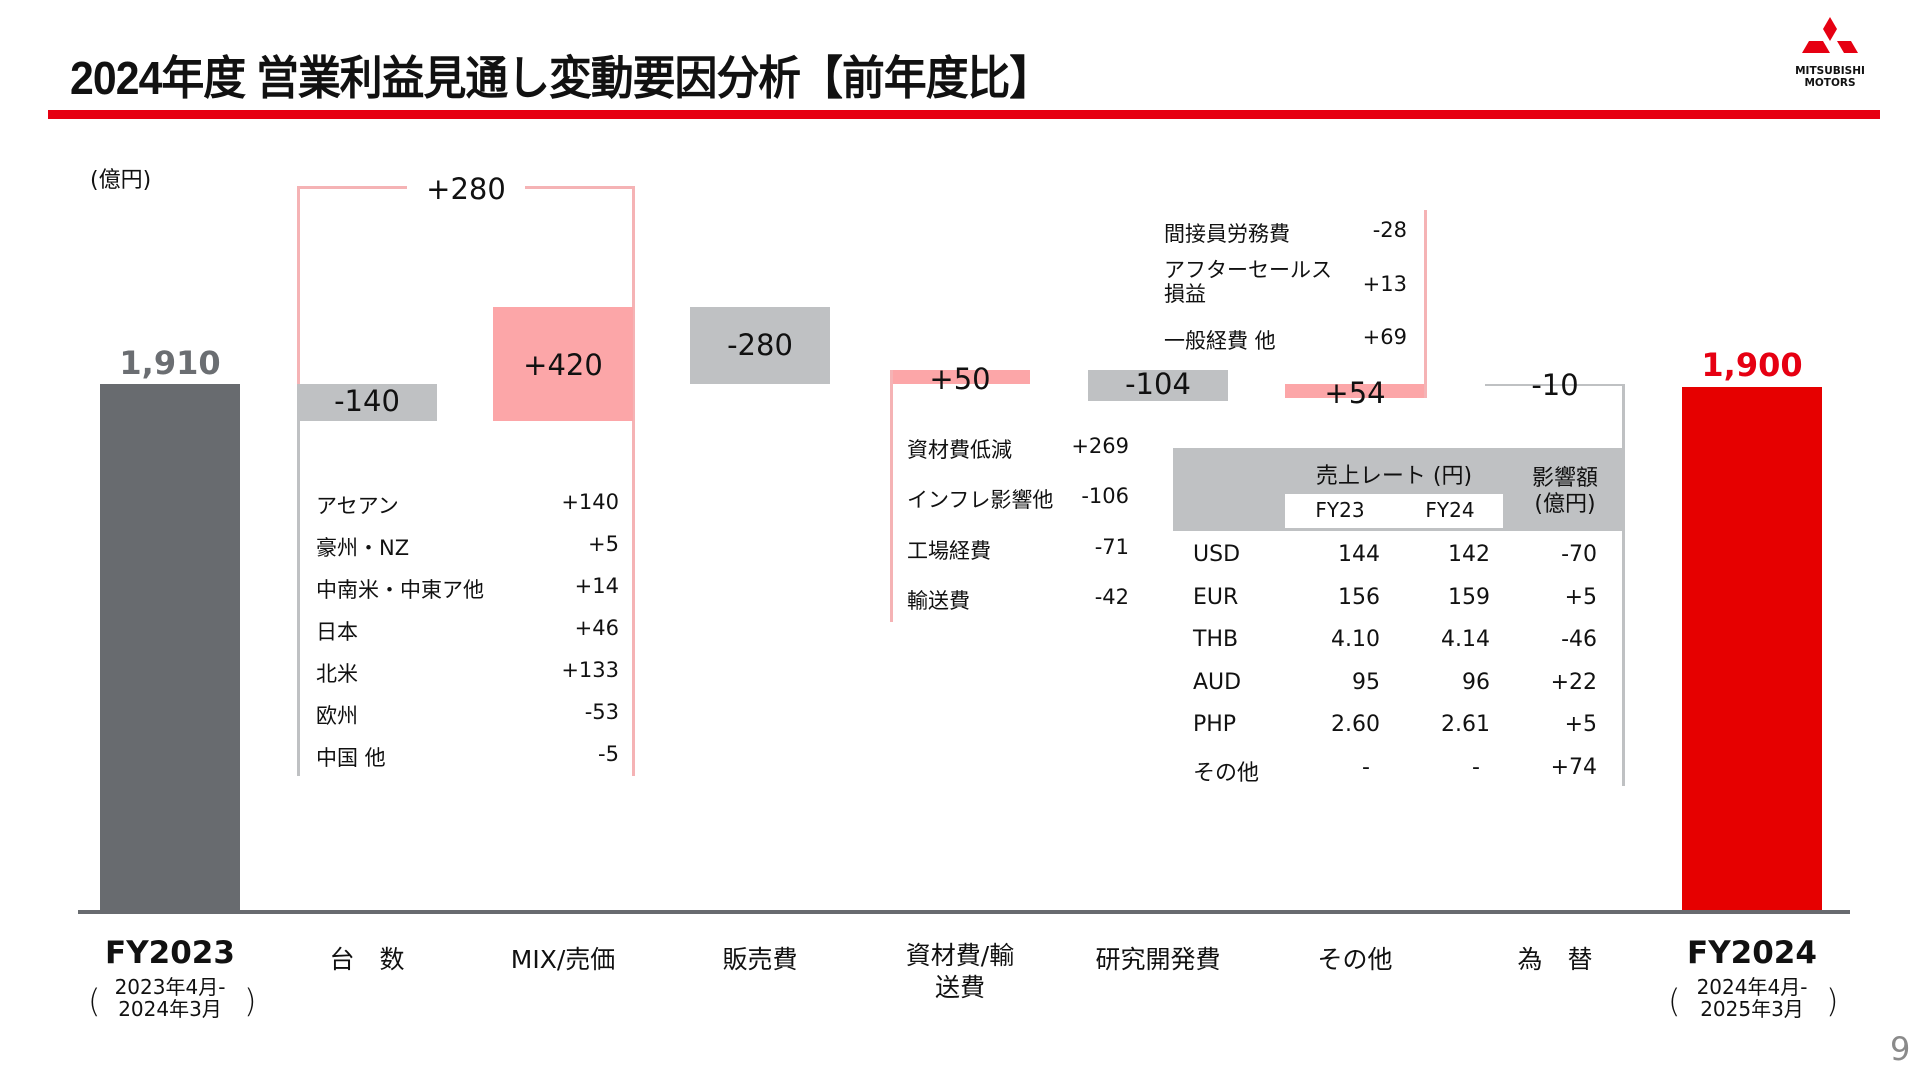 This screenshot has width=1920, height=1077. Describe the element at coordinates (1900, 1049) in the screenshot. I see `page-number: 9` at that location.